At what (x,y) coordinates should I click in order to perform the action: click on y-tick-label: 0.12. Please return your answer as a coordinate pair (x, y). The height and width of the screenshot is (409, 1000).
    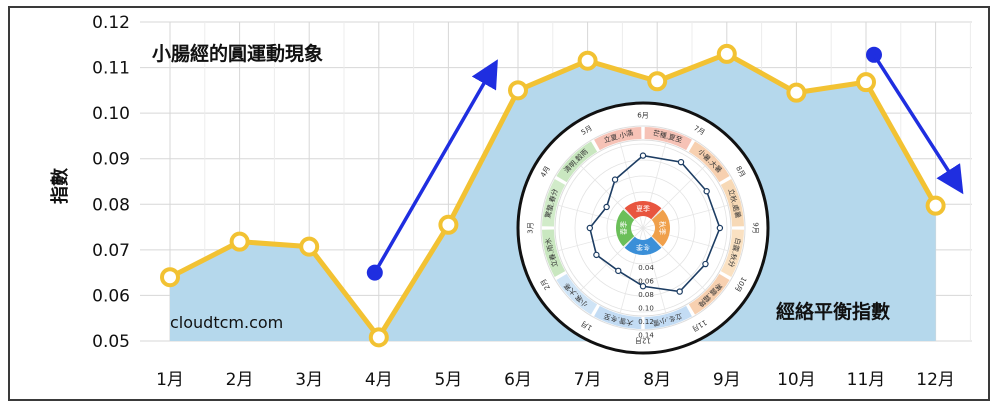
    Looking at the image, I should click on (111, 23).